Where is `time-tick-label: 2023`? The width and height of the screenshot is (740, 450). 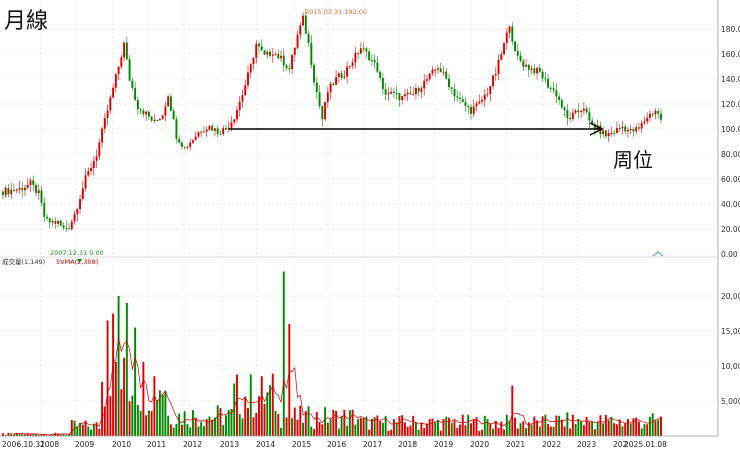
time-tick-label: 2023 is located at coordinates (586, 444).